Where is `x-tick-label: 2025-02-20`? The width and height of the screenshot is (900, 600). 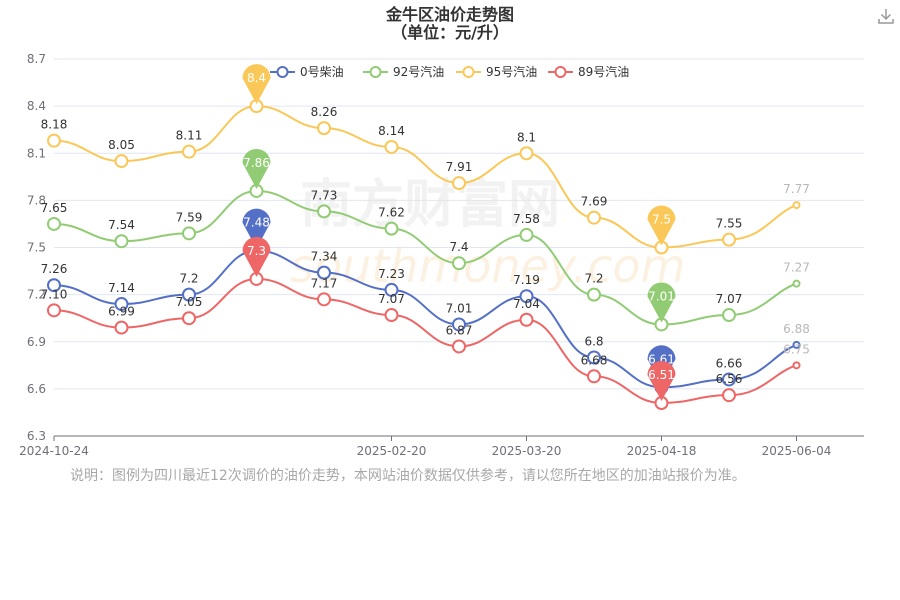
x-tick-label: 2025-02-20 is located at coordinates (392, 451).